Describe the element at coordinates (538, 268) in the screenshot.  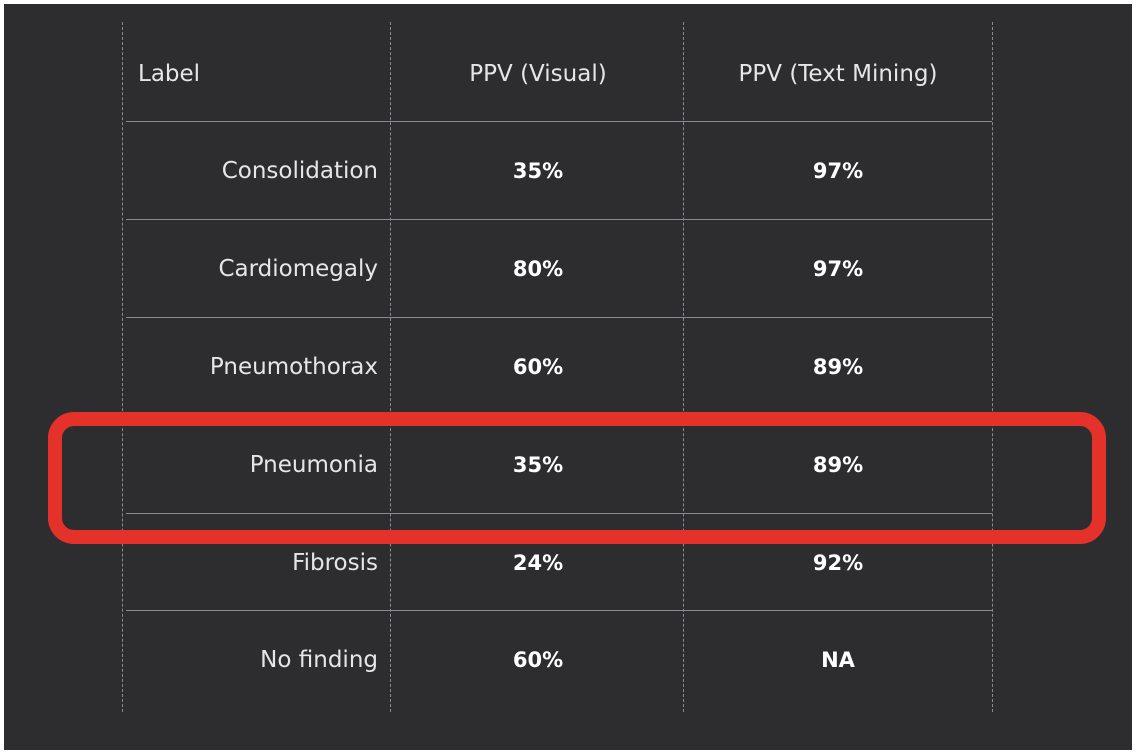
I see `row-value-visual: 80%` at that location.